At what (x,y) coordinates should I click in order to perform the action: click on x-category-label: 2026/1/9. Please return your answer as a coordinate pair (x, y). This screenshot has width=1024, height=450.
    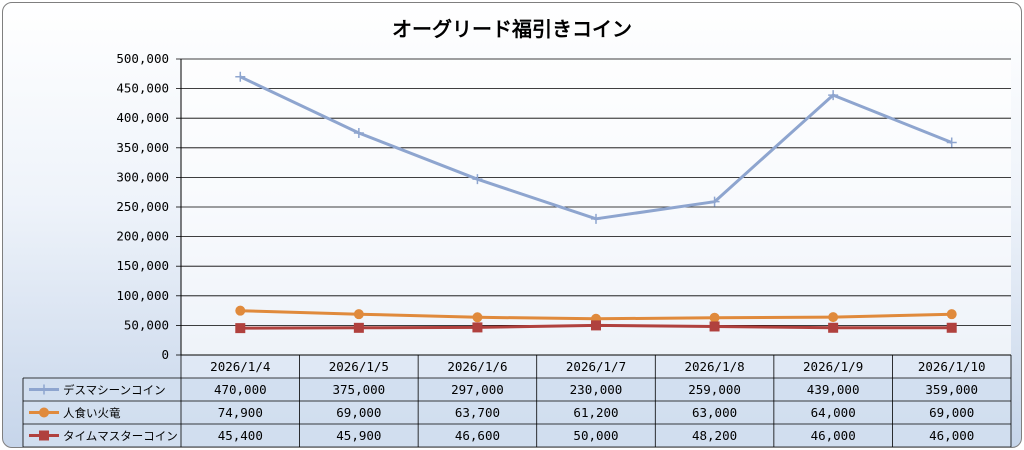
    Looking at the image, I should click on (833, 366).